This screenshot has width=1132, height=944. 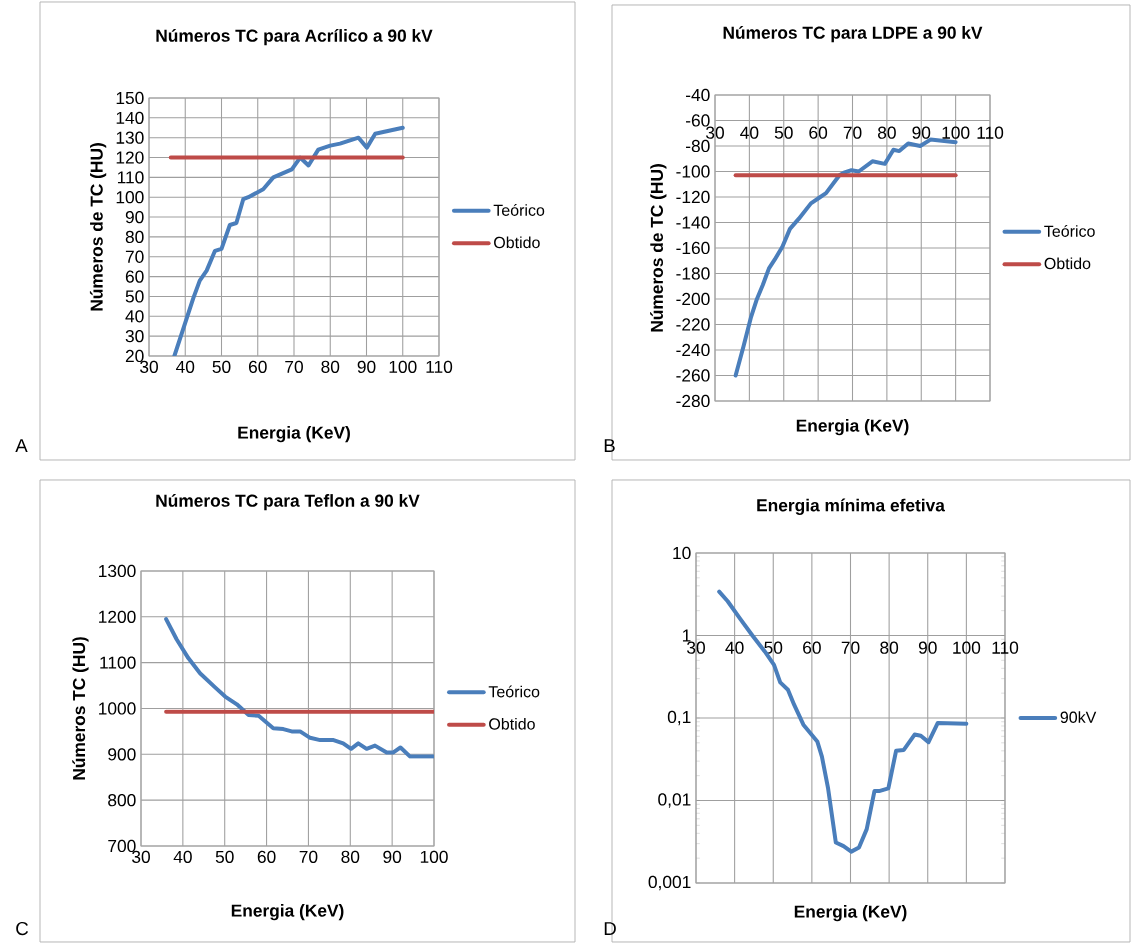 I want to click on y-tick-label: 20, so click(x=134, y=356).